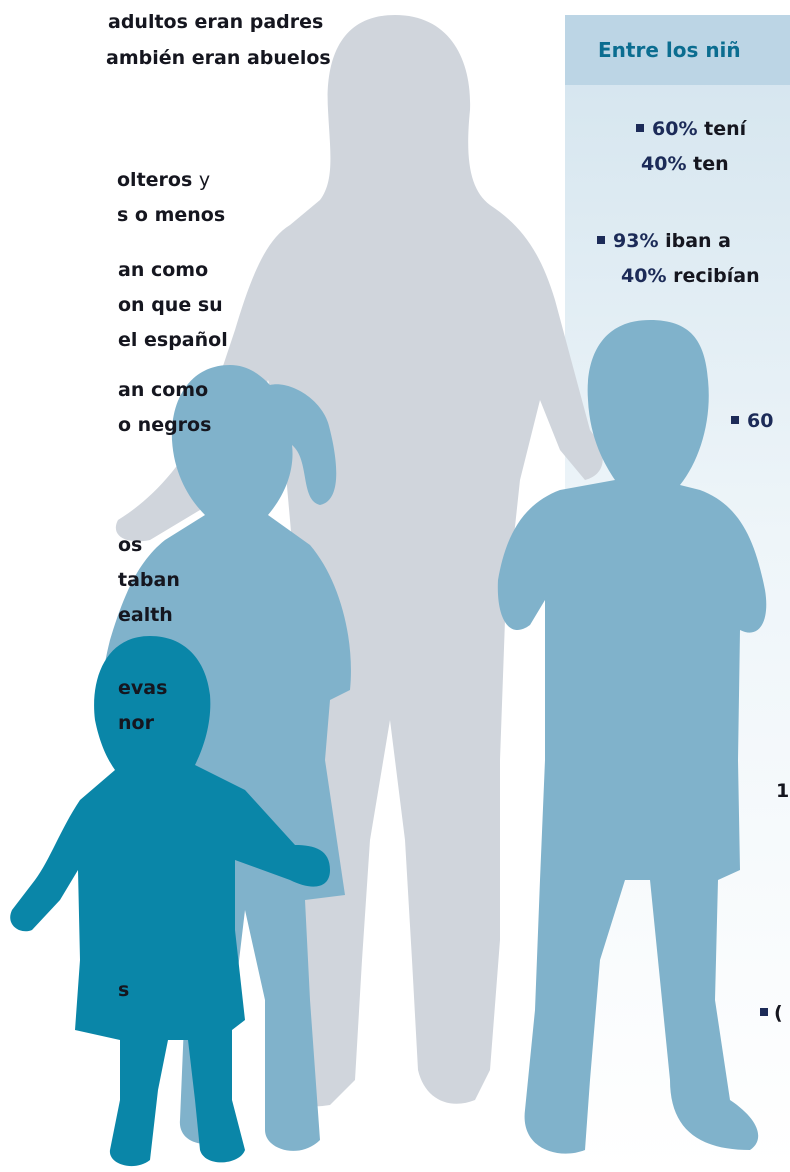  Describe the element at coordinates (700, 129) in the screenshot. I see `box-line: 60% tení` at that location.